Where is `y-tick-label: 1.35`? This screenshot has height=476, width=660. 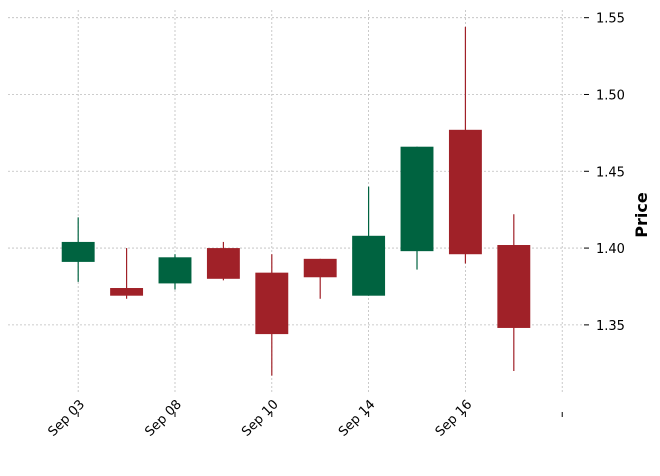
y-tick-label: 1.35 is located at coordinates (610, 326).